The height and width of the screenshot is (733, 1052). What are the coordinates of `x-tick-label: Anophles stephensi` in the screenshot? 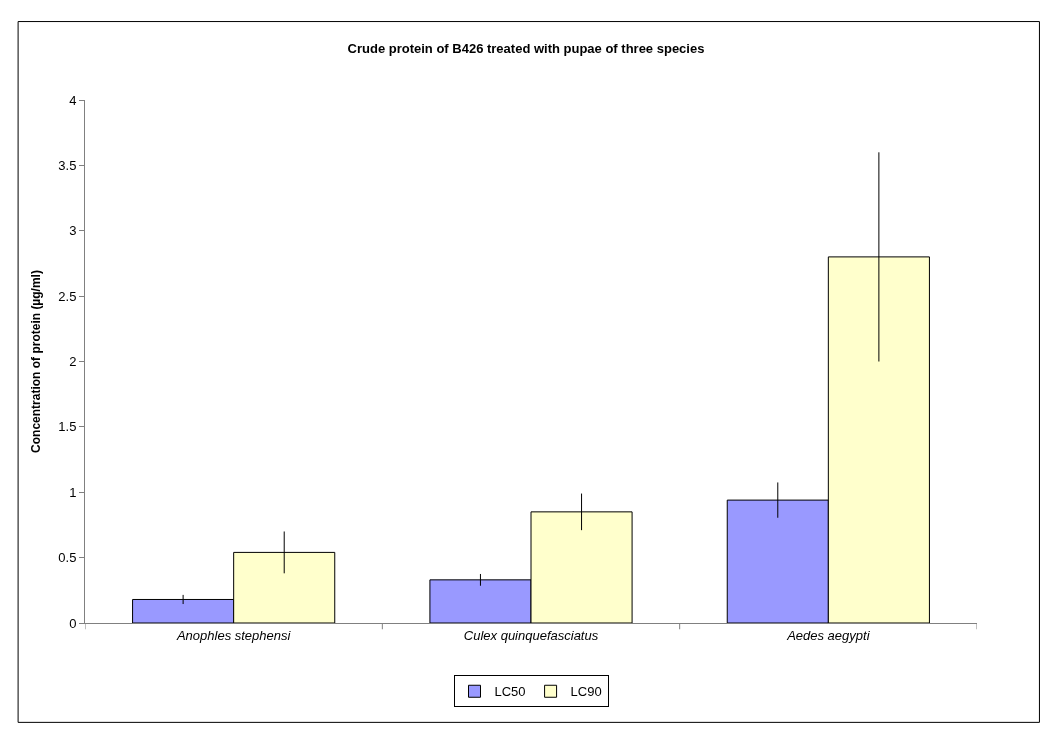 It's located at (233, 635).